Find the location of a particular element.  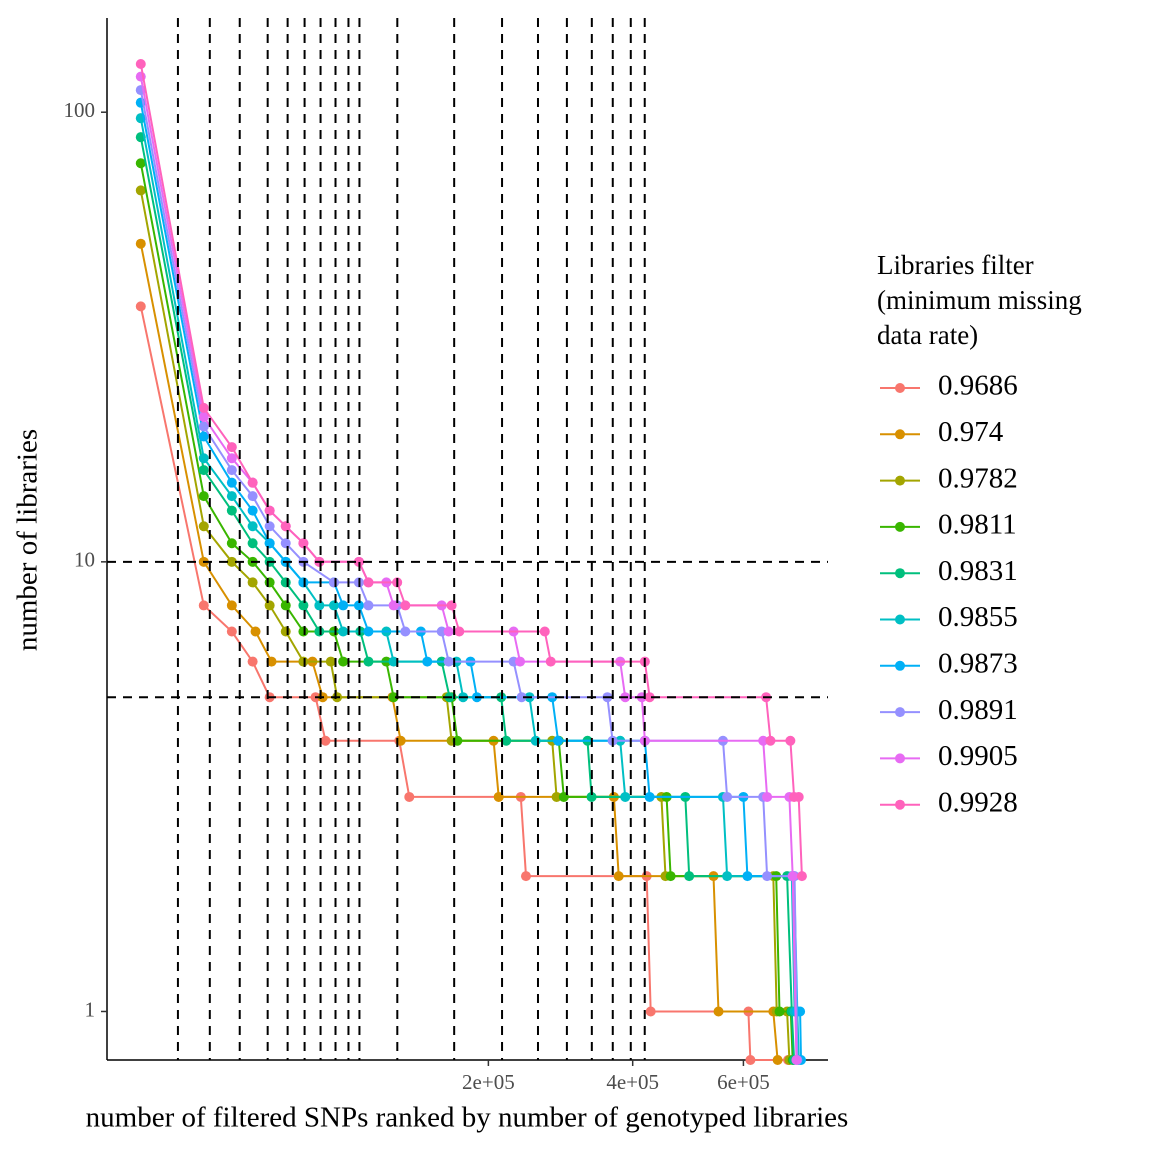

legend-title: data rate) is located at coordinates (927, 335).